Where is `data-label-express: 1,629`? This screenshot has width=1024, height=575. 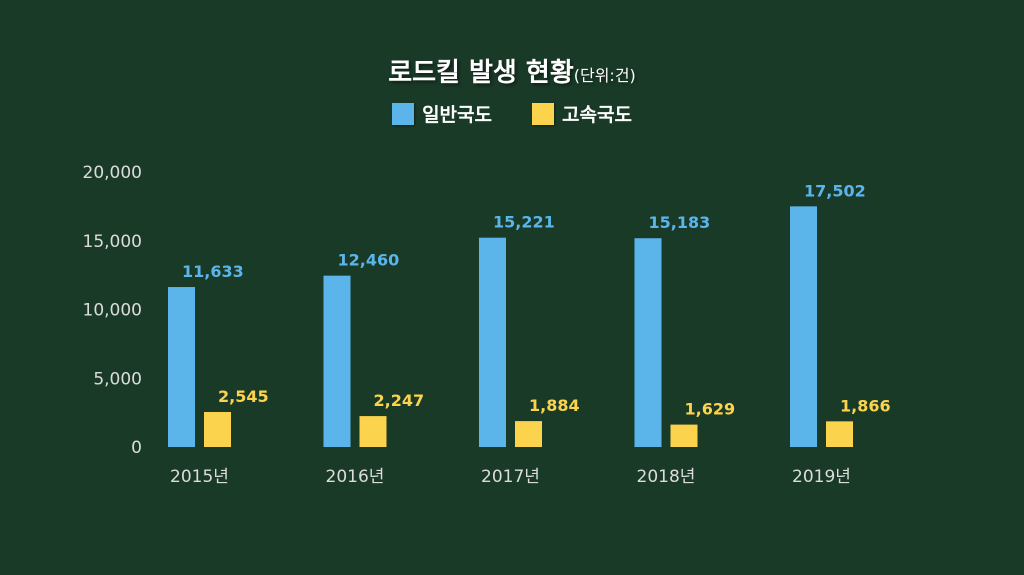 data-label-express: 1,629 is located at coordinates (710, 409).